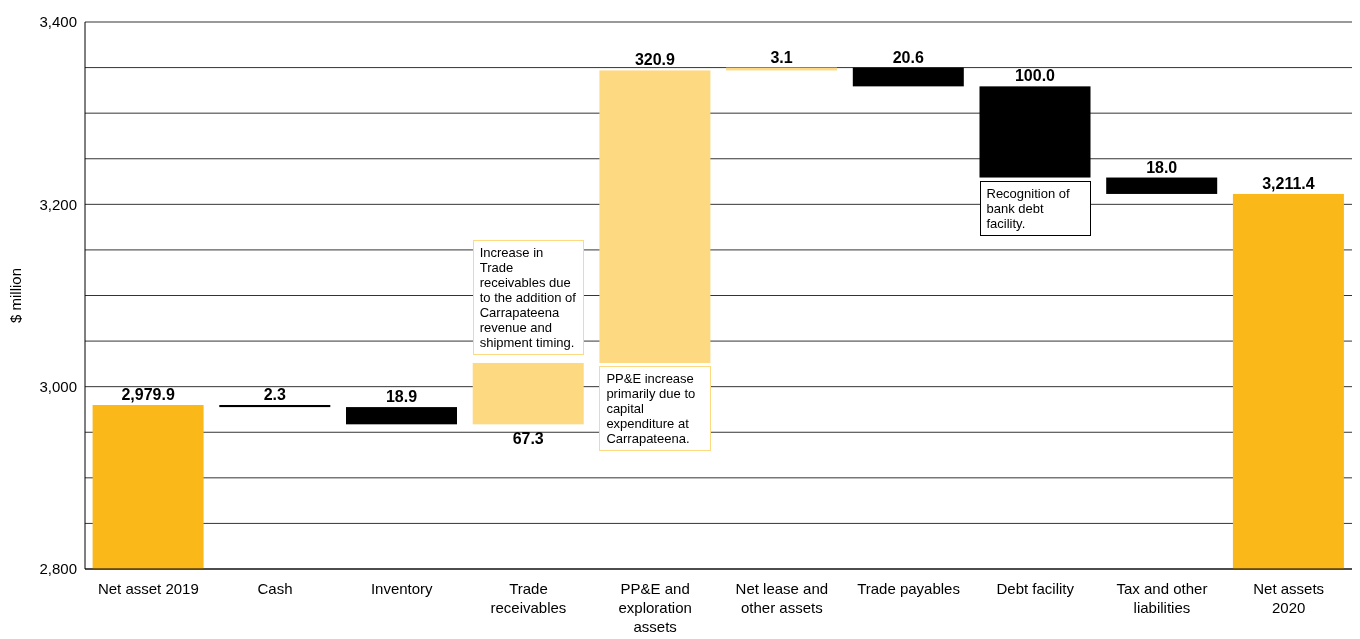 The width and height of the screenshot is (1360, 639). Describe the element at coordinates (58, 569) in the screenshot. I see `y-tick-label: 2,800` at that location.